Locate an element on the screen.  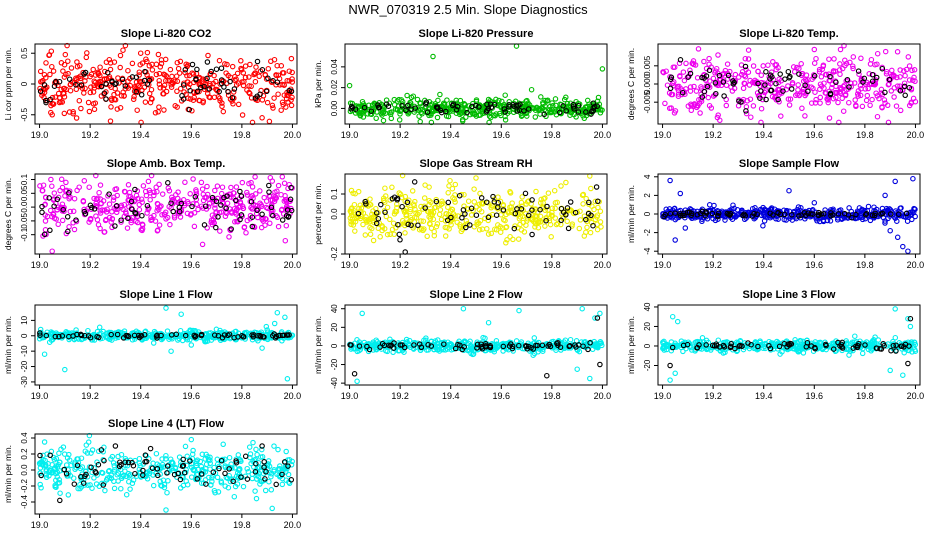
x-tick-label: 19.0 is located at coordinates (350, 265).